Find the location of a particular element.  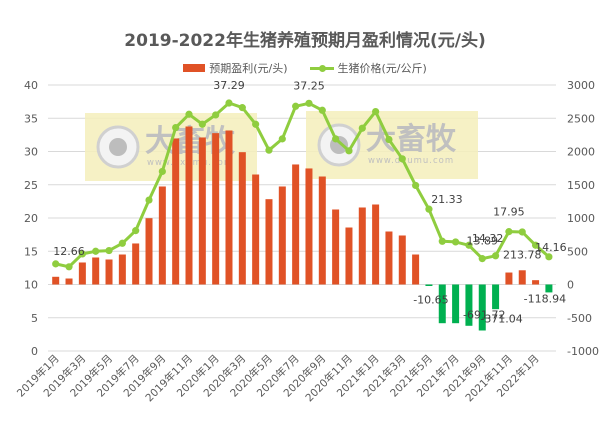

svg-text: 10 is located at coordinates (31, 285).